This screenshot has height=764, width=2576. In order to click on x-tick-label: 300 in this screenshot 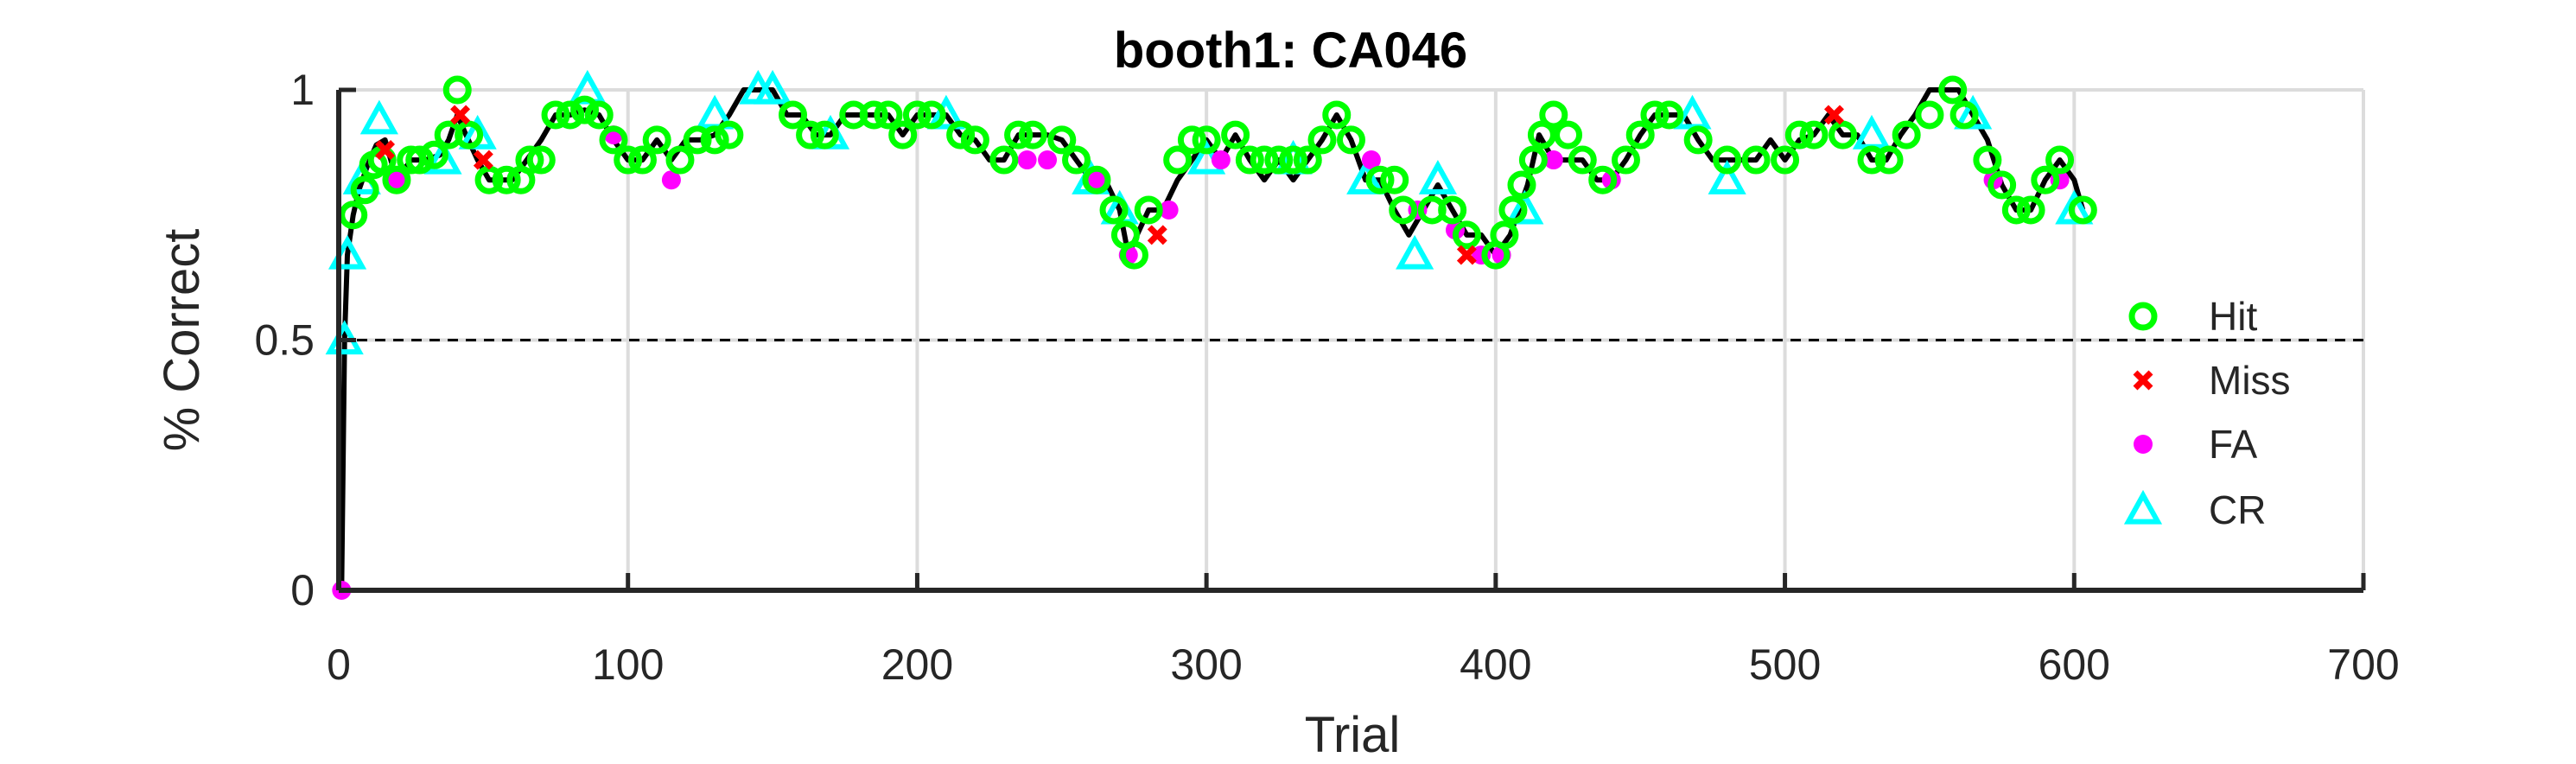, I will do `click(1206, 664)`.